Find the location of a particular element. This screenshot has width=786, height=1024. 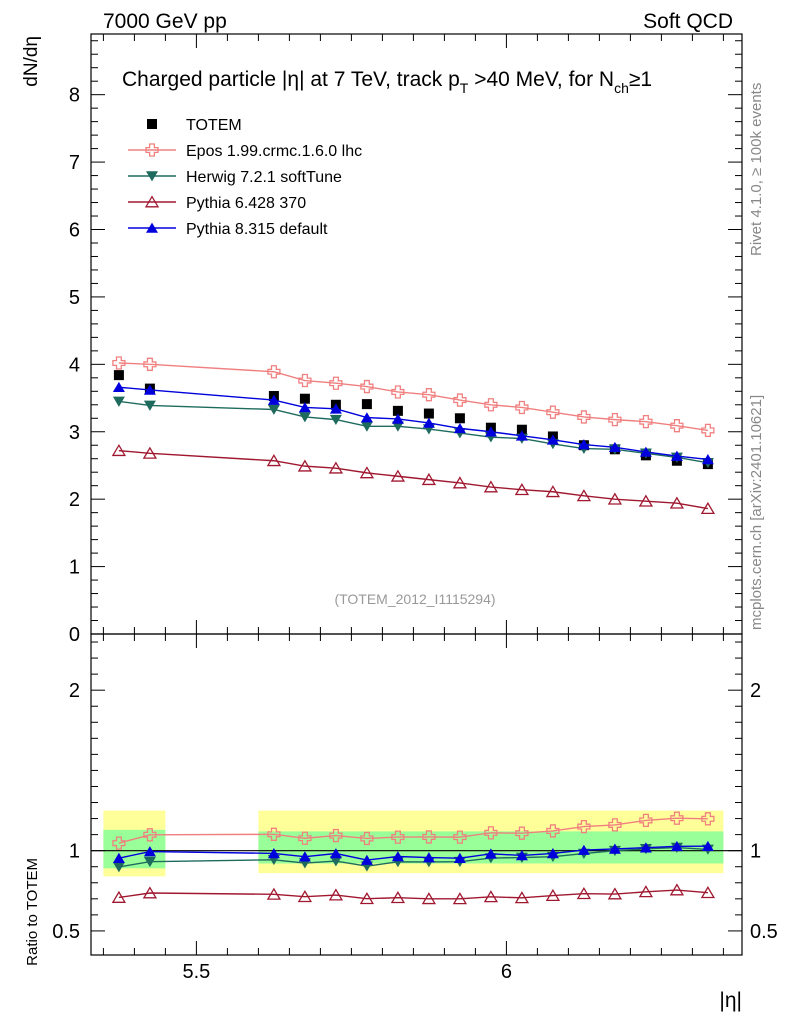

y-tick-label: 3 is located at coordinates (74, 433).